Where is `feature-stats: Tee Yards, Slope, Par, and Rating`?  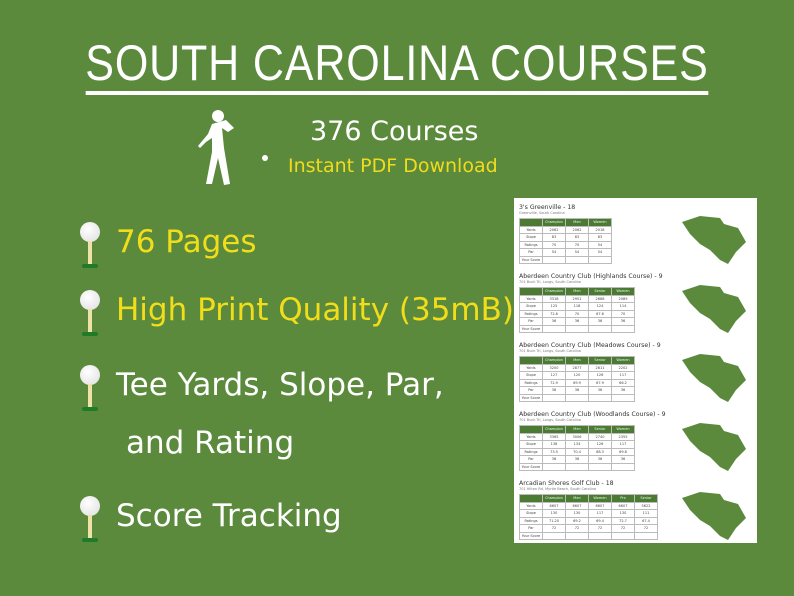 feature-stats: Tee Yards, Slope, Par, and Rating is located at coordinates (261, 414).